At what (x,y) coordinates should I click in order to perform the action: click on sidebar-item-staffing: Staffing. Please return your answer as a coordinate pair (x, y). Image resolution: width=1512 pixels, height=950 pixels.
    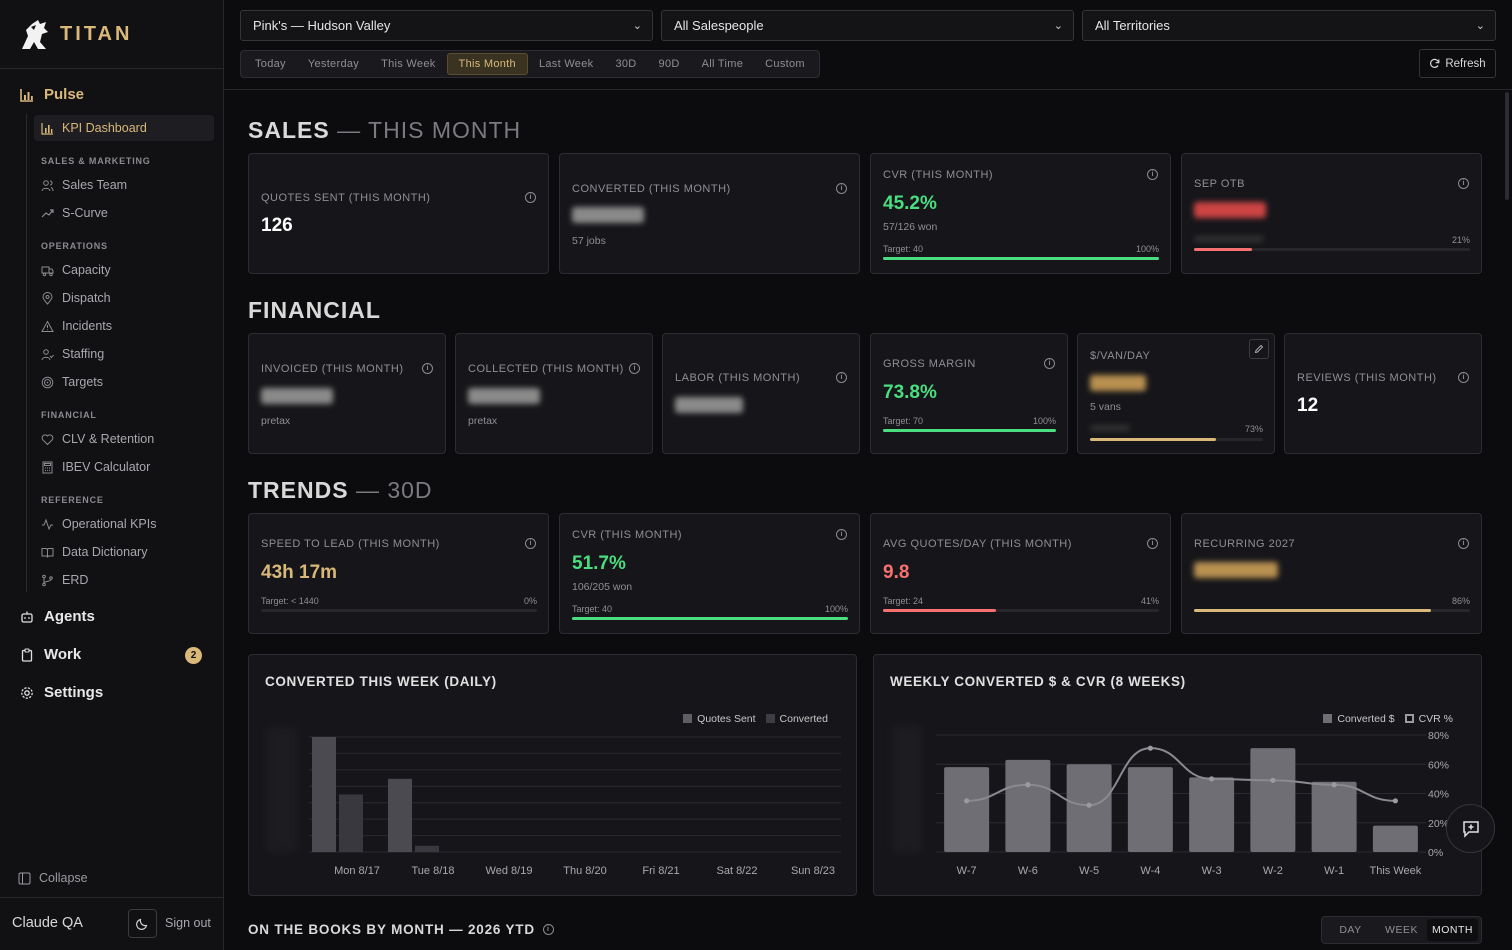
    Looking at the image, I should click on (124, 354).